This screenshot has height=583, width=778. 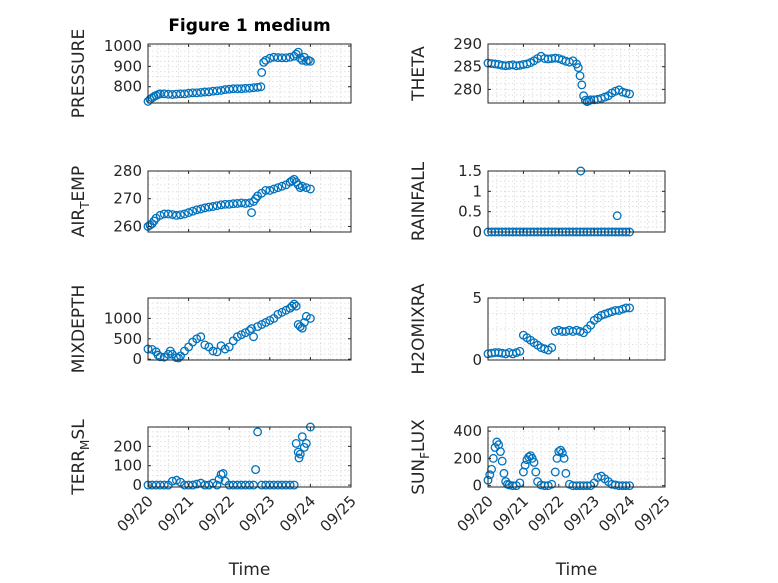 What do you see at coordinates (467, 67) in the screenshot?
I see `y-tick-label: 285` at bounding box center [467, 67].